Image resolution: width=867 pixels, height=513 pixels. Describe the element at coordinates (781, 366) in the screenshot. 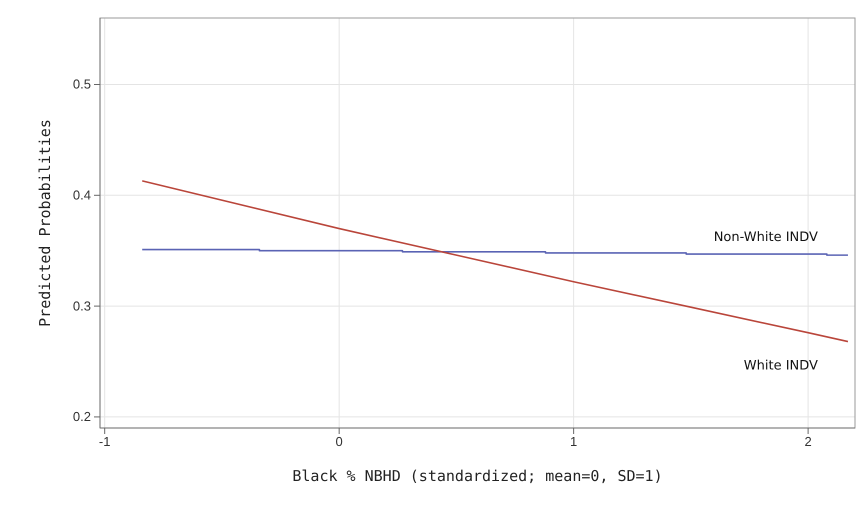

I see `series-label: White INDV` at that location.